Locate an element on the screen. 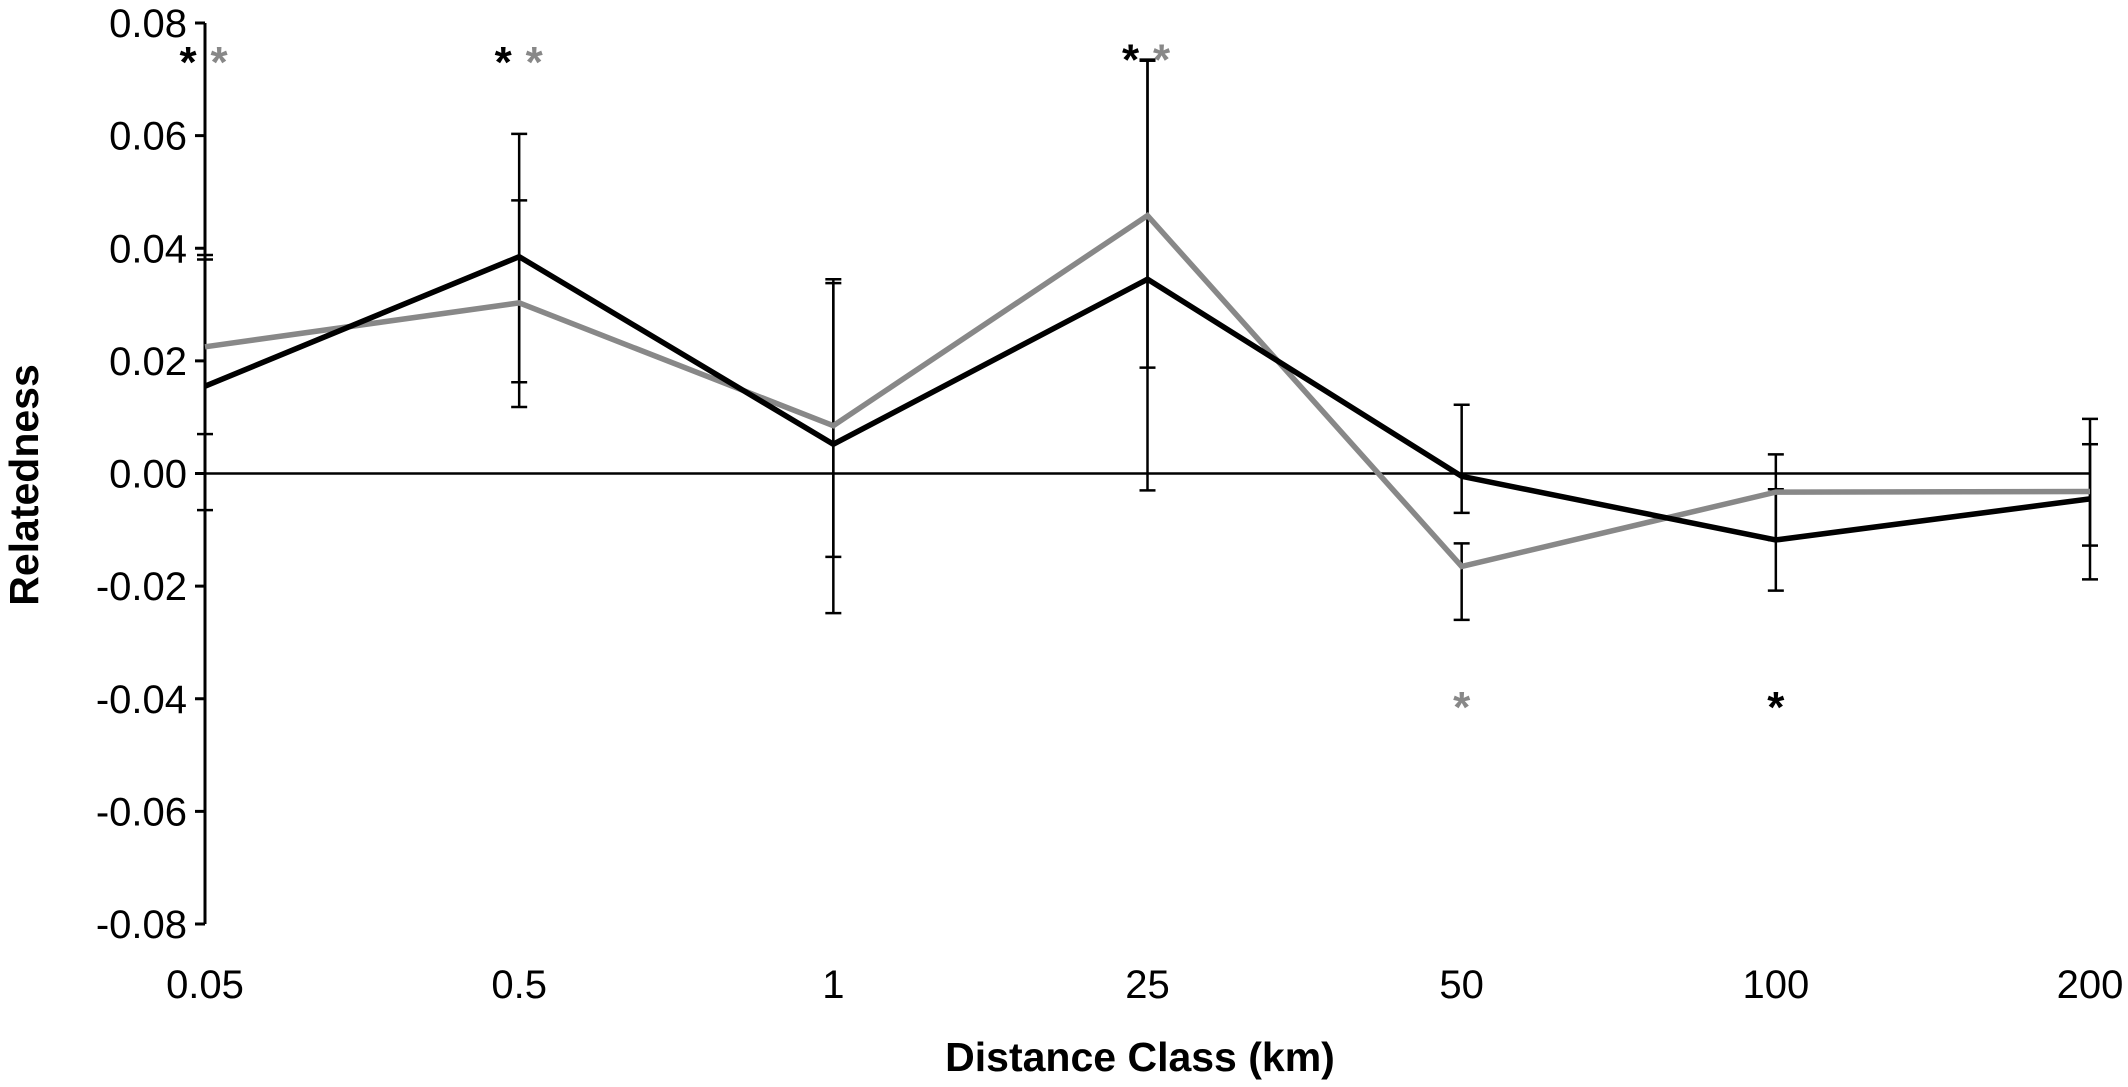  y-tick-label: -0.08 is located at coordinates (141, 925).